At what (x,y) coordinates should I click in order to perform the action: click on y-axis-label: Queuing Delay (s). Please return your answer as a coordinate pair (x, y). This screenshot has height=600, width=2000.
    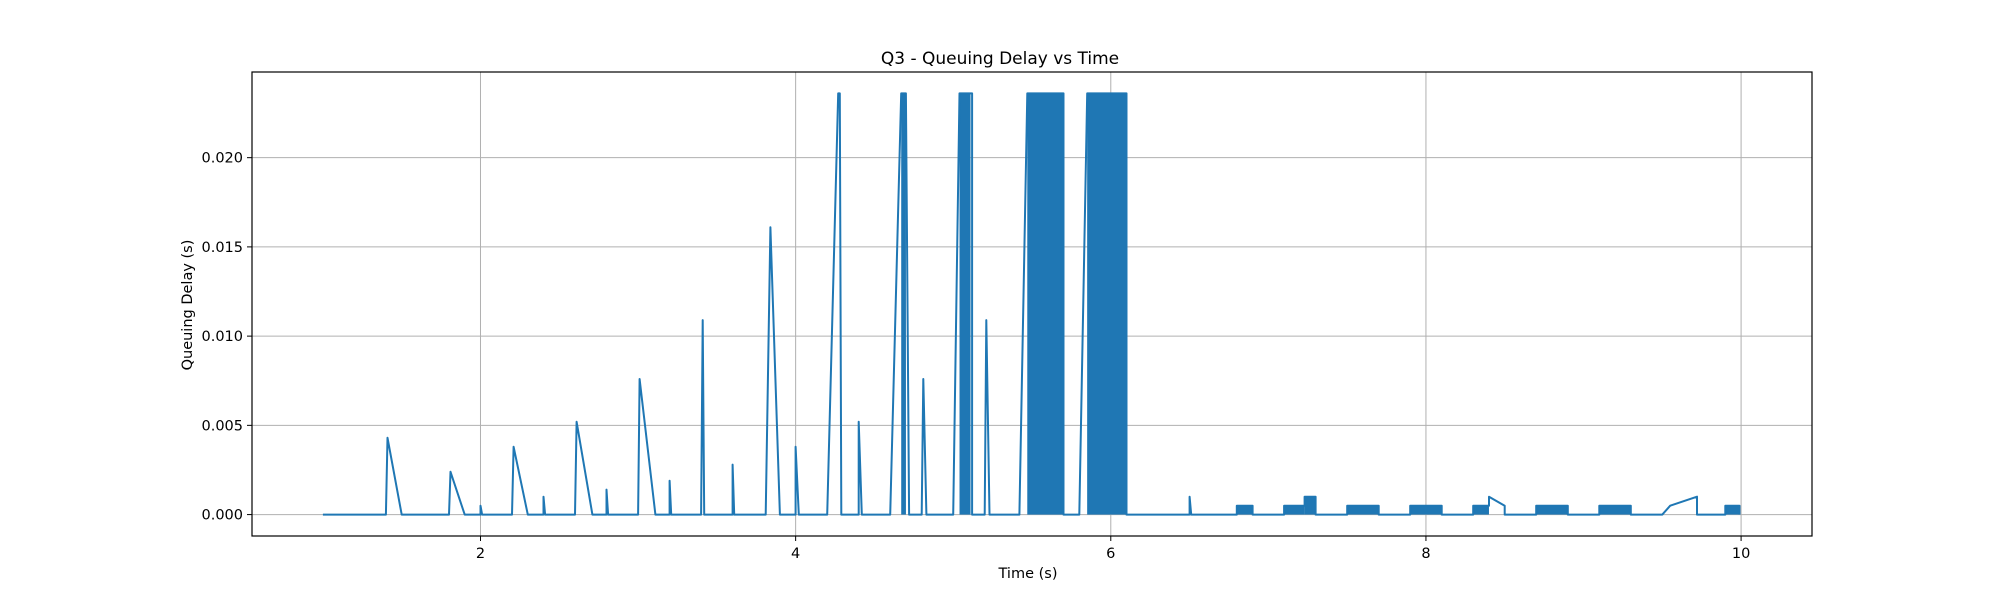
    Looking at the image, I should click on (188, 305).